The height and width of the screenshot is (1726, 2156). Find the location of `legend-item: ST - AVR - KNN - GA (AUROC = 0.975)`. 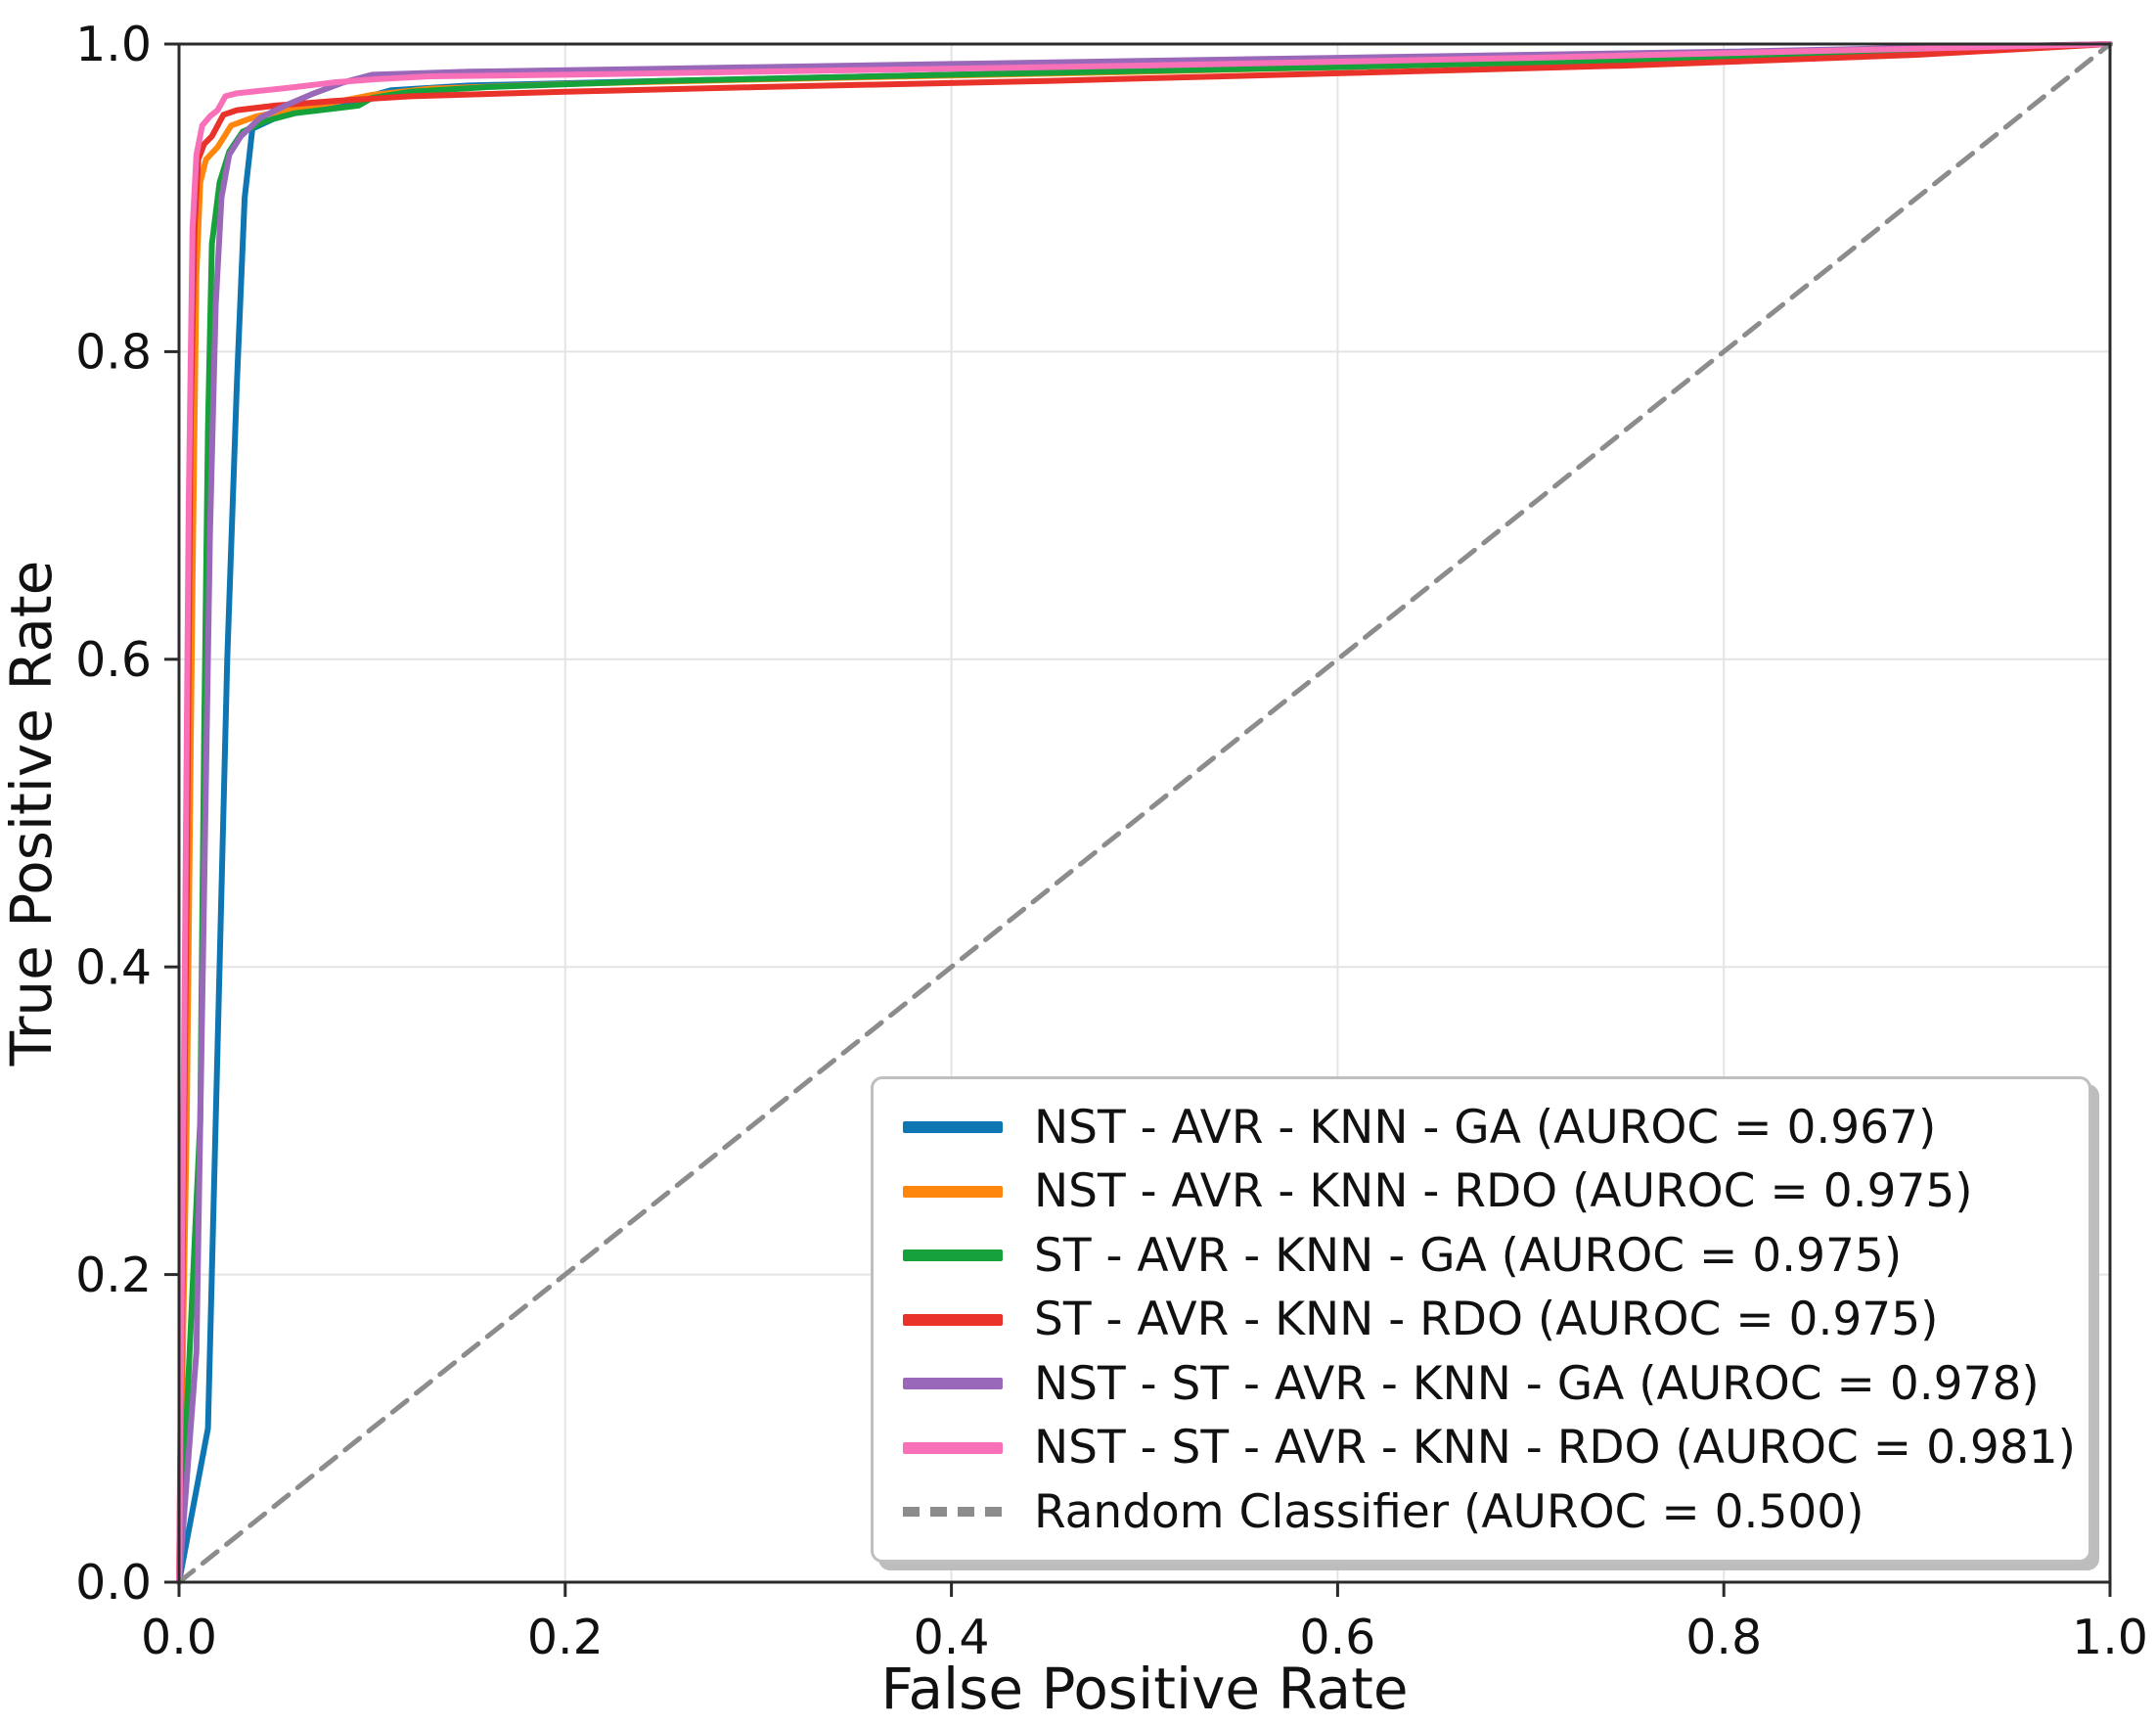

legend-item: ST - AVR - KNN - GA (AUROC = 0.975) is located at coordinates (1481, 1255).